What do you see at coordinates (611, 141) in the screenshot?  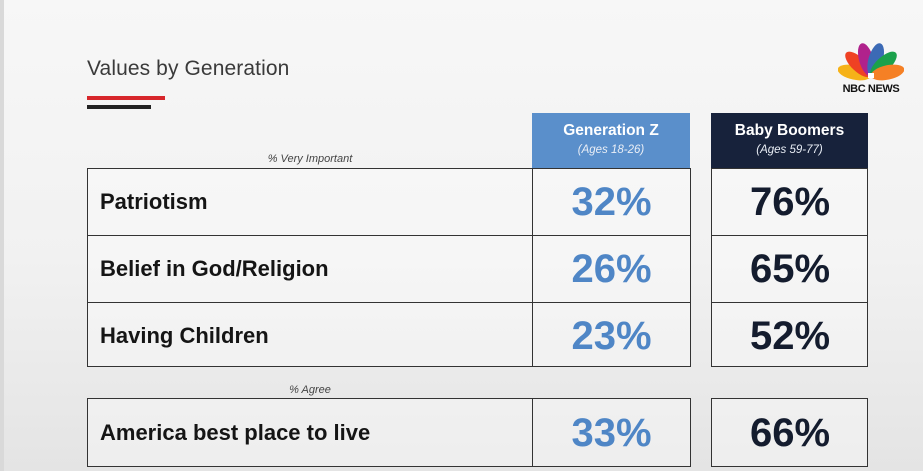 I see `gen-z-header: Generation Z (Ages 18-26)` at bounding box center [611, 141].